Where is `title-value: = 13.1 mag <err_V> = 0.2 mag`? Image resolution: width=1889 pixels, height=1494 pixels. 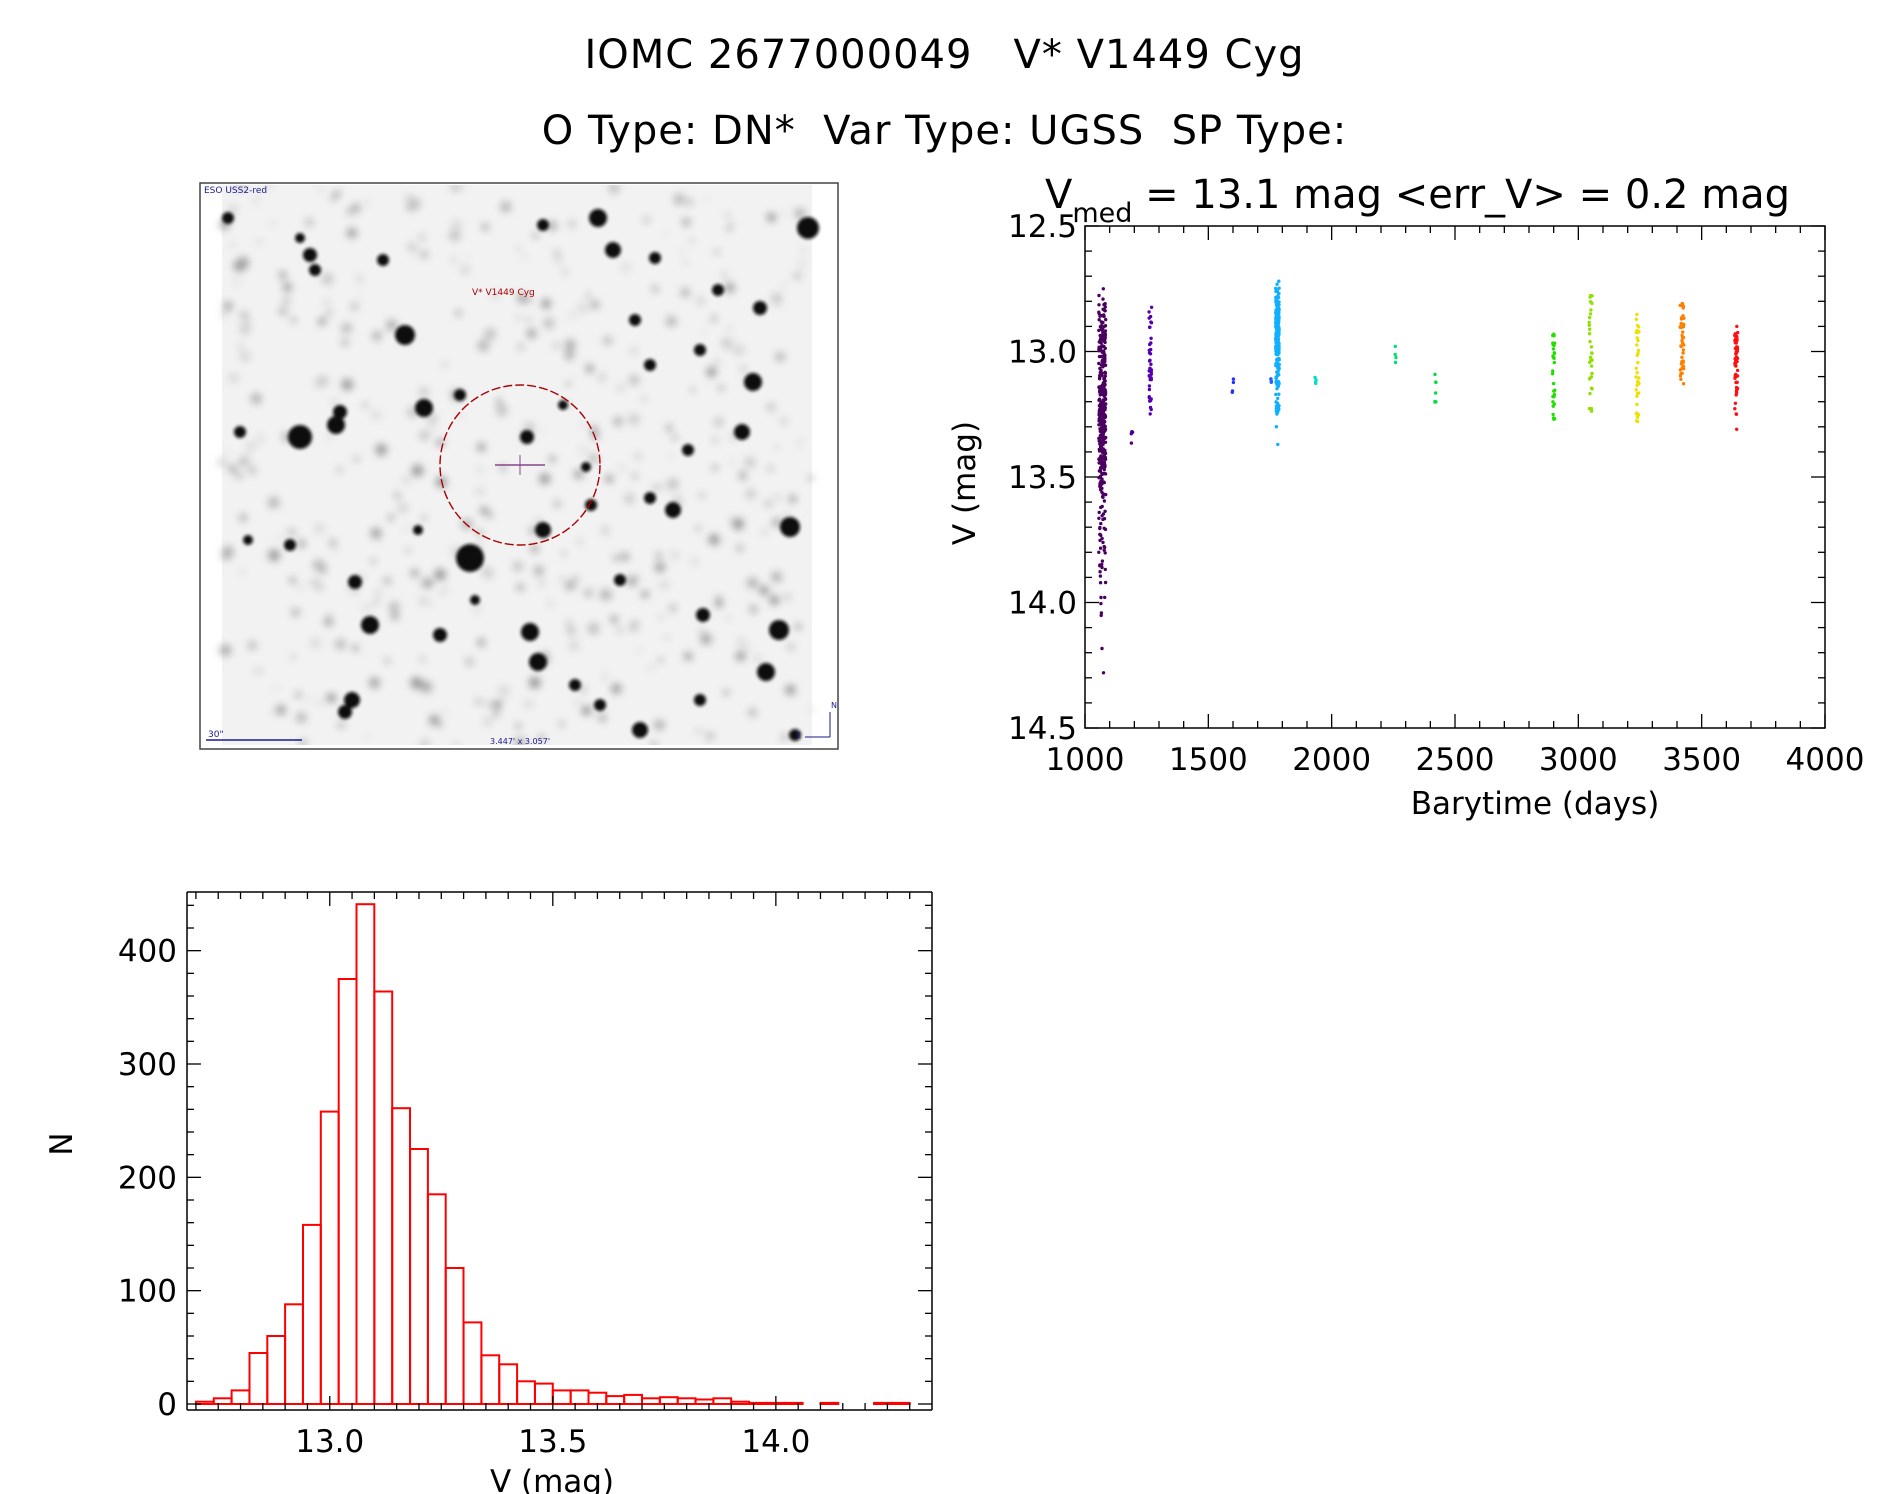 title-value: = 13.1 mag <err_V> = 0.2 mag is located at coordinates (1461, 195).